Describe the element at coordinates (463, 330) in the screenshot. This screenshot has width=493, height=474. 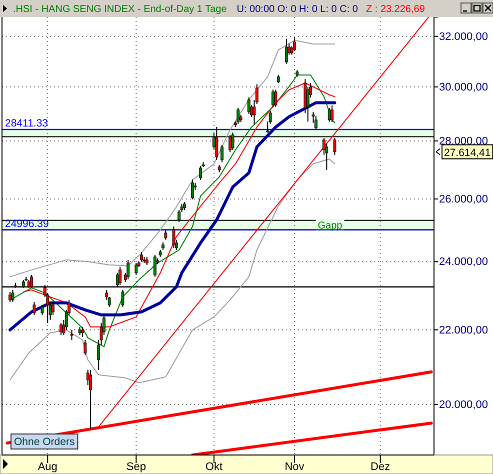
I see `y-tick-label: 22.000,00` at that location.